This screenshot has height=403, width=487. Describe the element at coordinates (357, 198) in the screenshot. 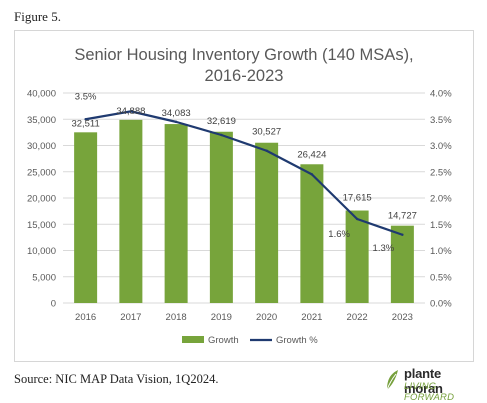

I see `bar-data-label: 17,615` at that location.